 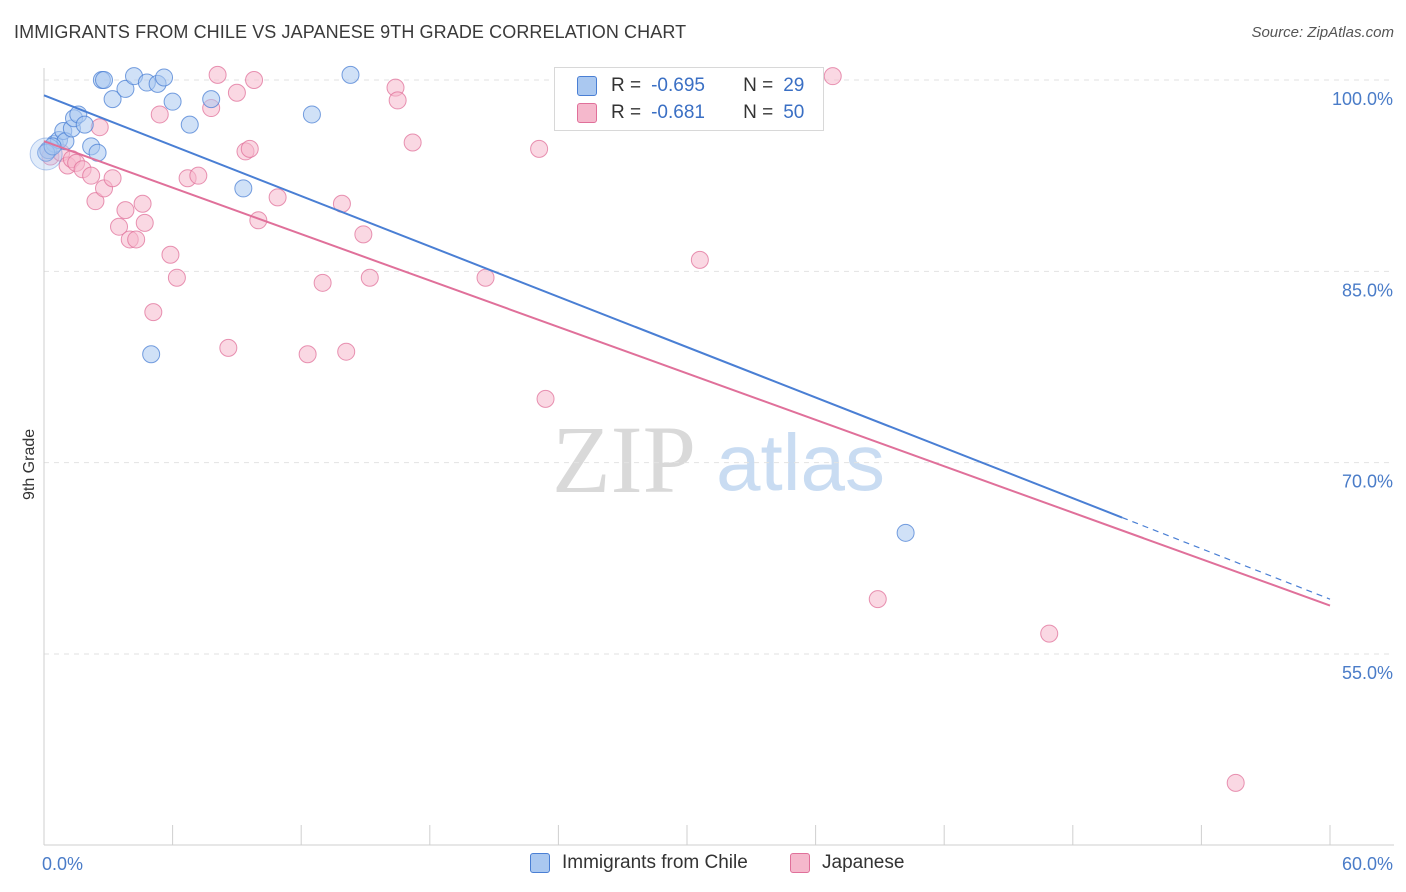 I want to click on source-label: Source: ZipAtlas.com, so click(x=1322, y=32).